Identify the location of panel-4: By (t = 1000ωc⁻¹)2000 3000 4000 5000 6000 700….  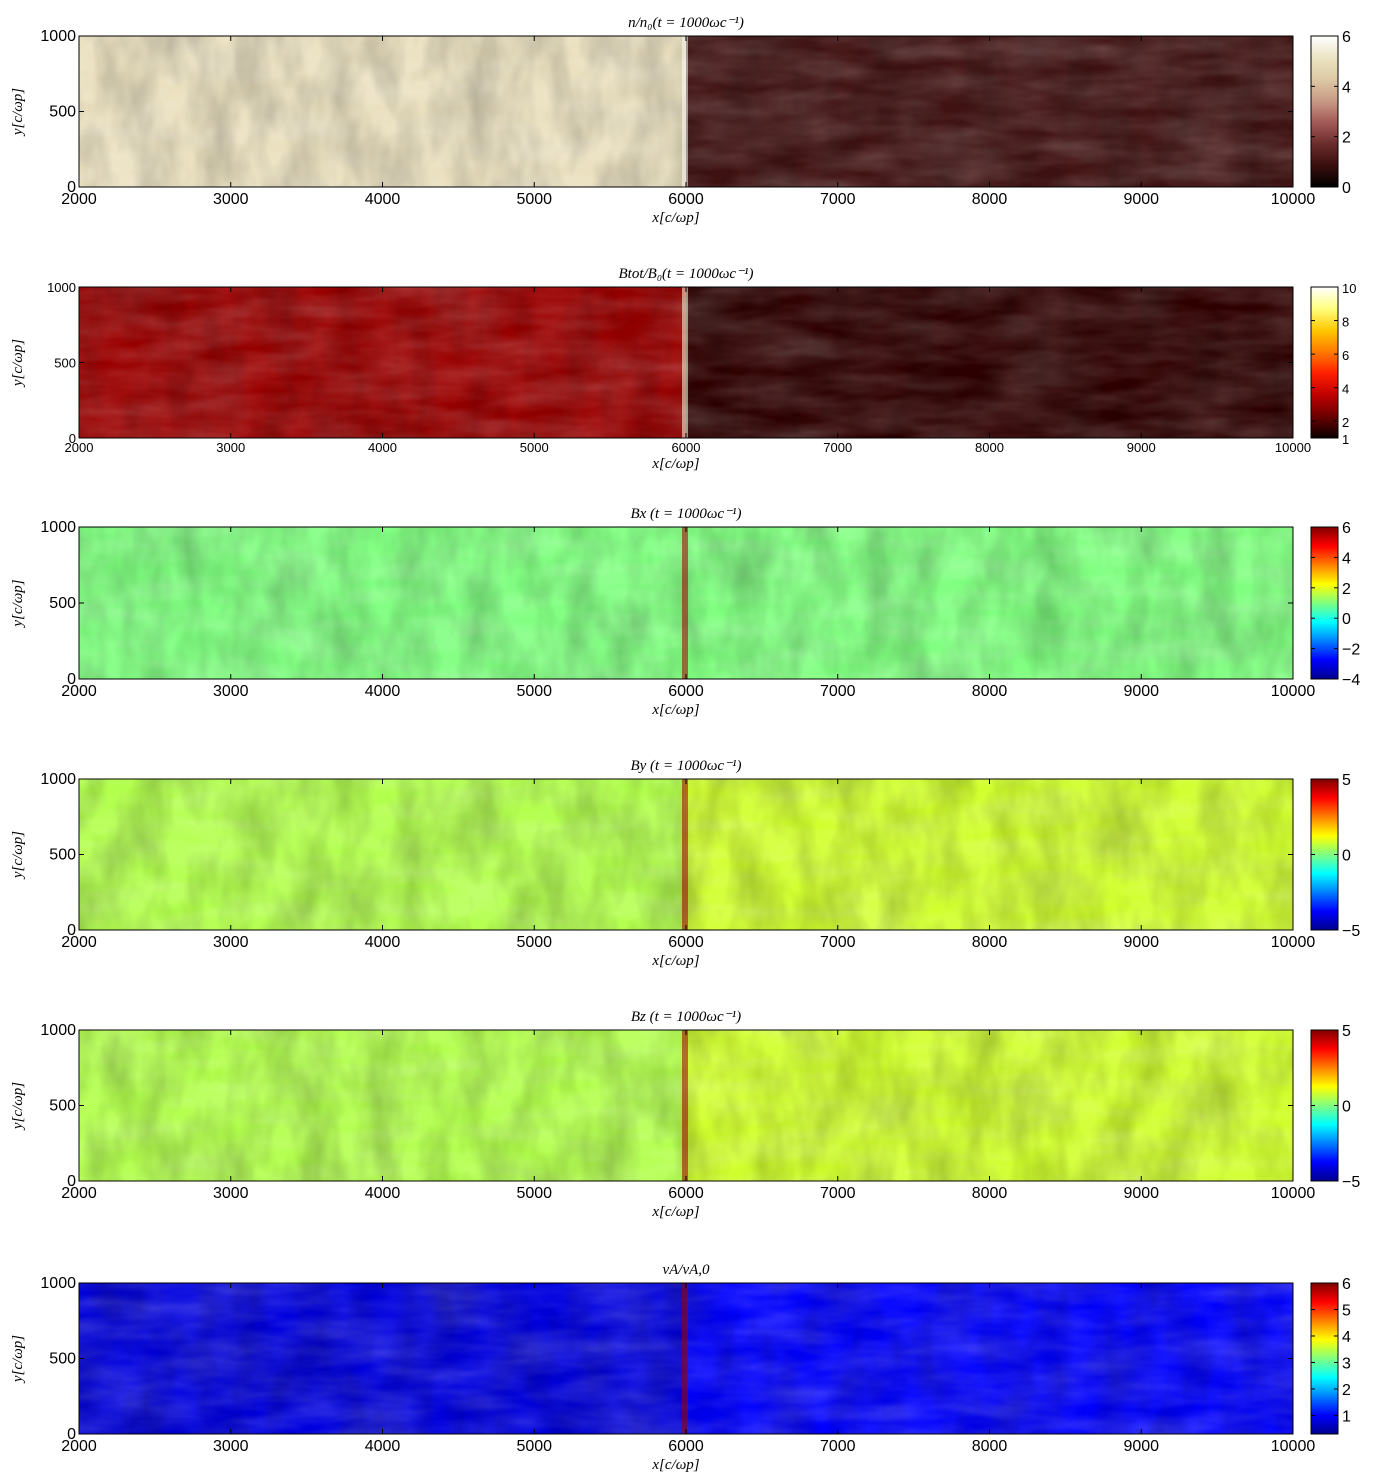
(685, 863).